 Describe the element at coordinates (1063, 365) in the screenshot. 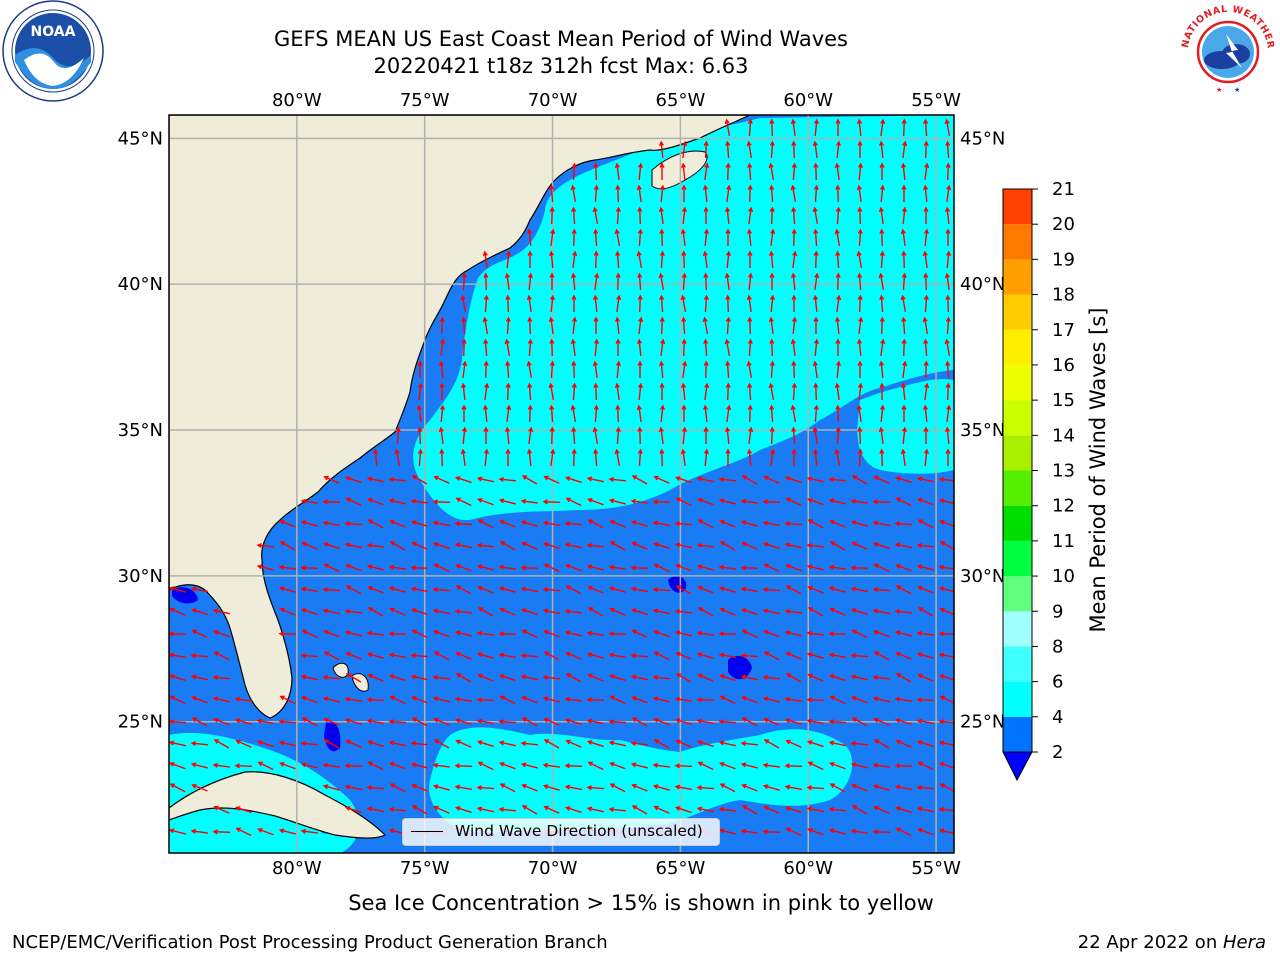

I see `colorbar-tick-label: 16` at that location.